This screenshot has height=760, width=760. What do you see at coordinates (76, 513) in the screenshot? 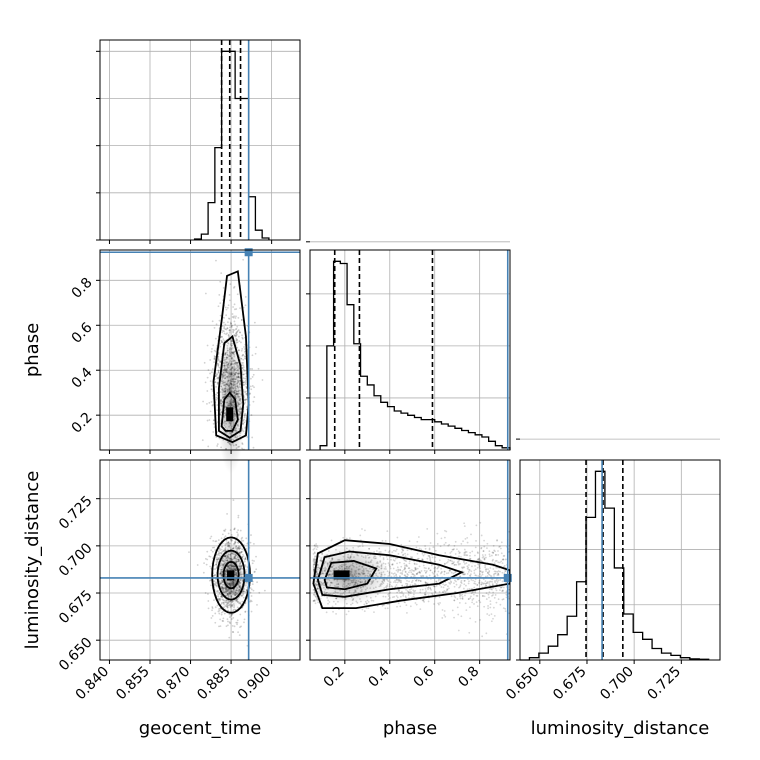
I see `y-tick-label-luminosity_distance: 0.725` at bounding box center [76, 513].